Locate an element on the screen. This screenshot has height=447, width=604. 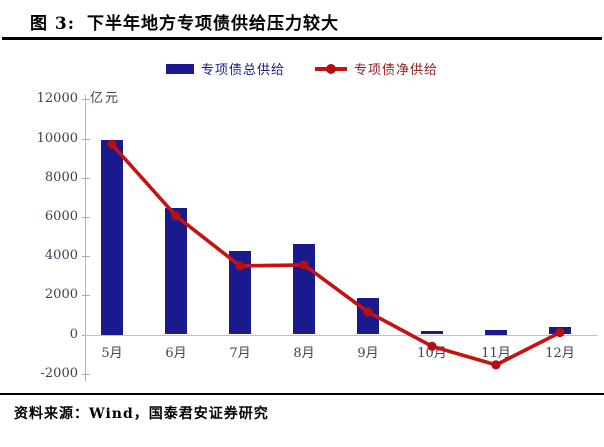
line-swatch-icon is located at coordinates (331, 68).